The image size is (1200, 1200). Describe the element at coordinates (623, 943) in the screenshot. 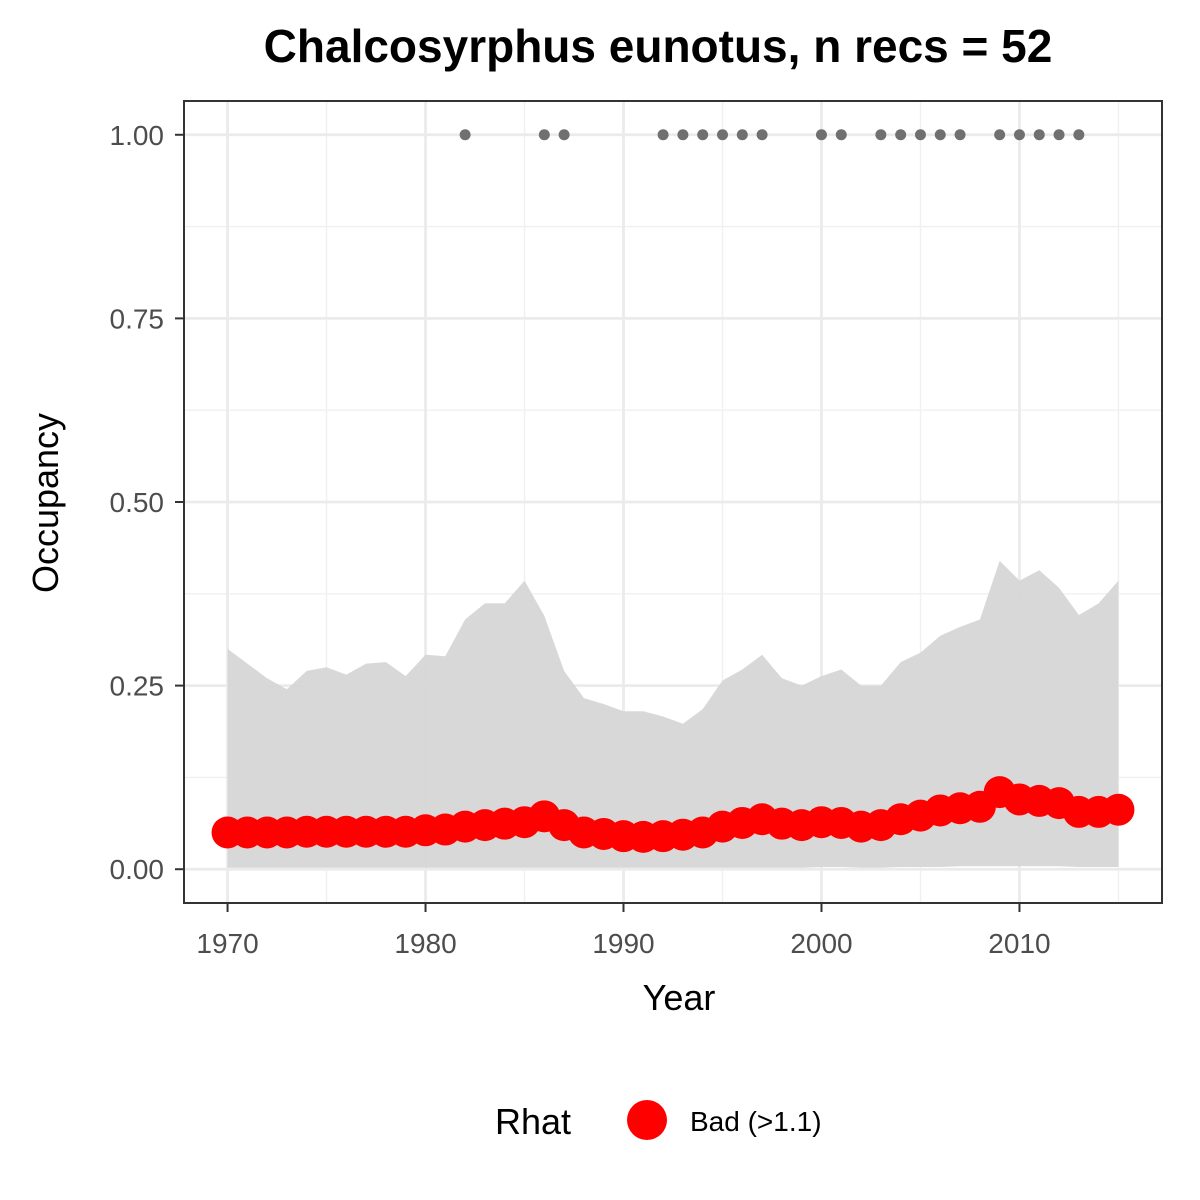

I see `x-tick-label: 1990` at that location.